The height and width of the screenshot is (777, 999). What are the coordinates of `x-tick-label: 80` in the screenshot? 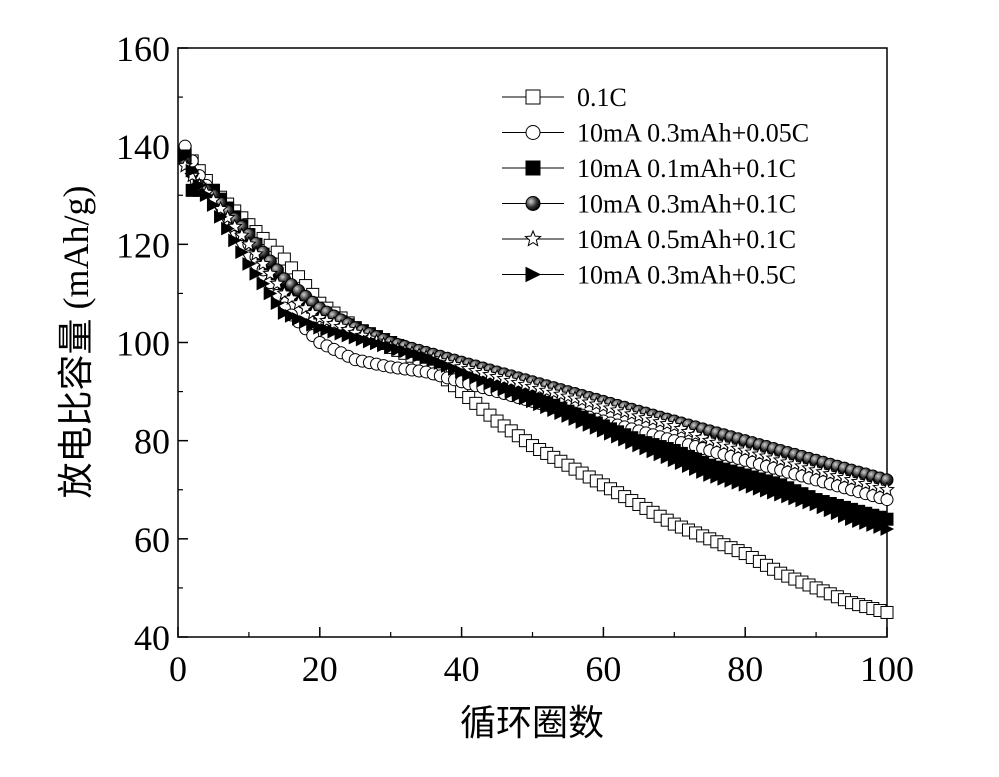 It's located at (745, 669).